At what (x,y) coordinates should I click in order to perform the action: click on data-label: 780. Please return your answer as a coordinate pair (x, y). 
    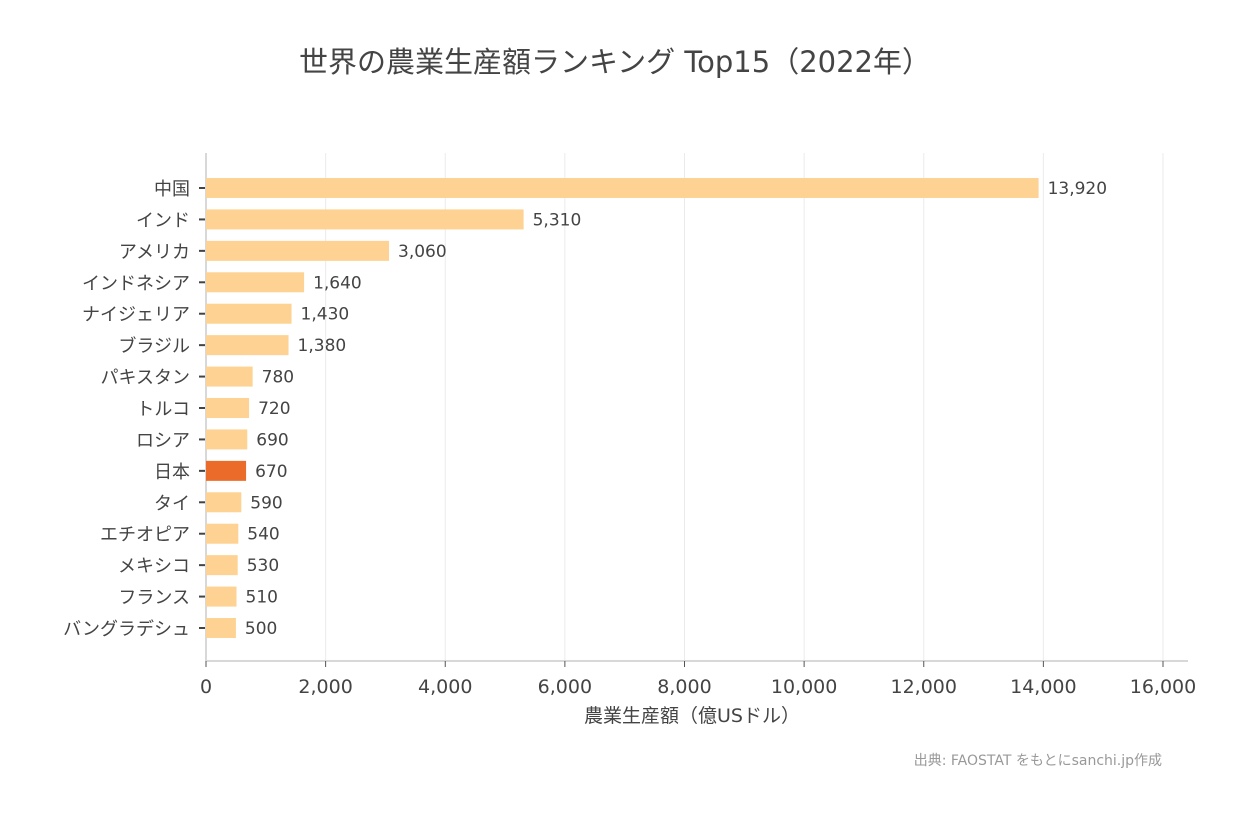
    Looking at the image, I should click on (278, 378).